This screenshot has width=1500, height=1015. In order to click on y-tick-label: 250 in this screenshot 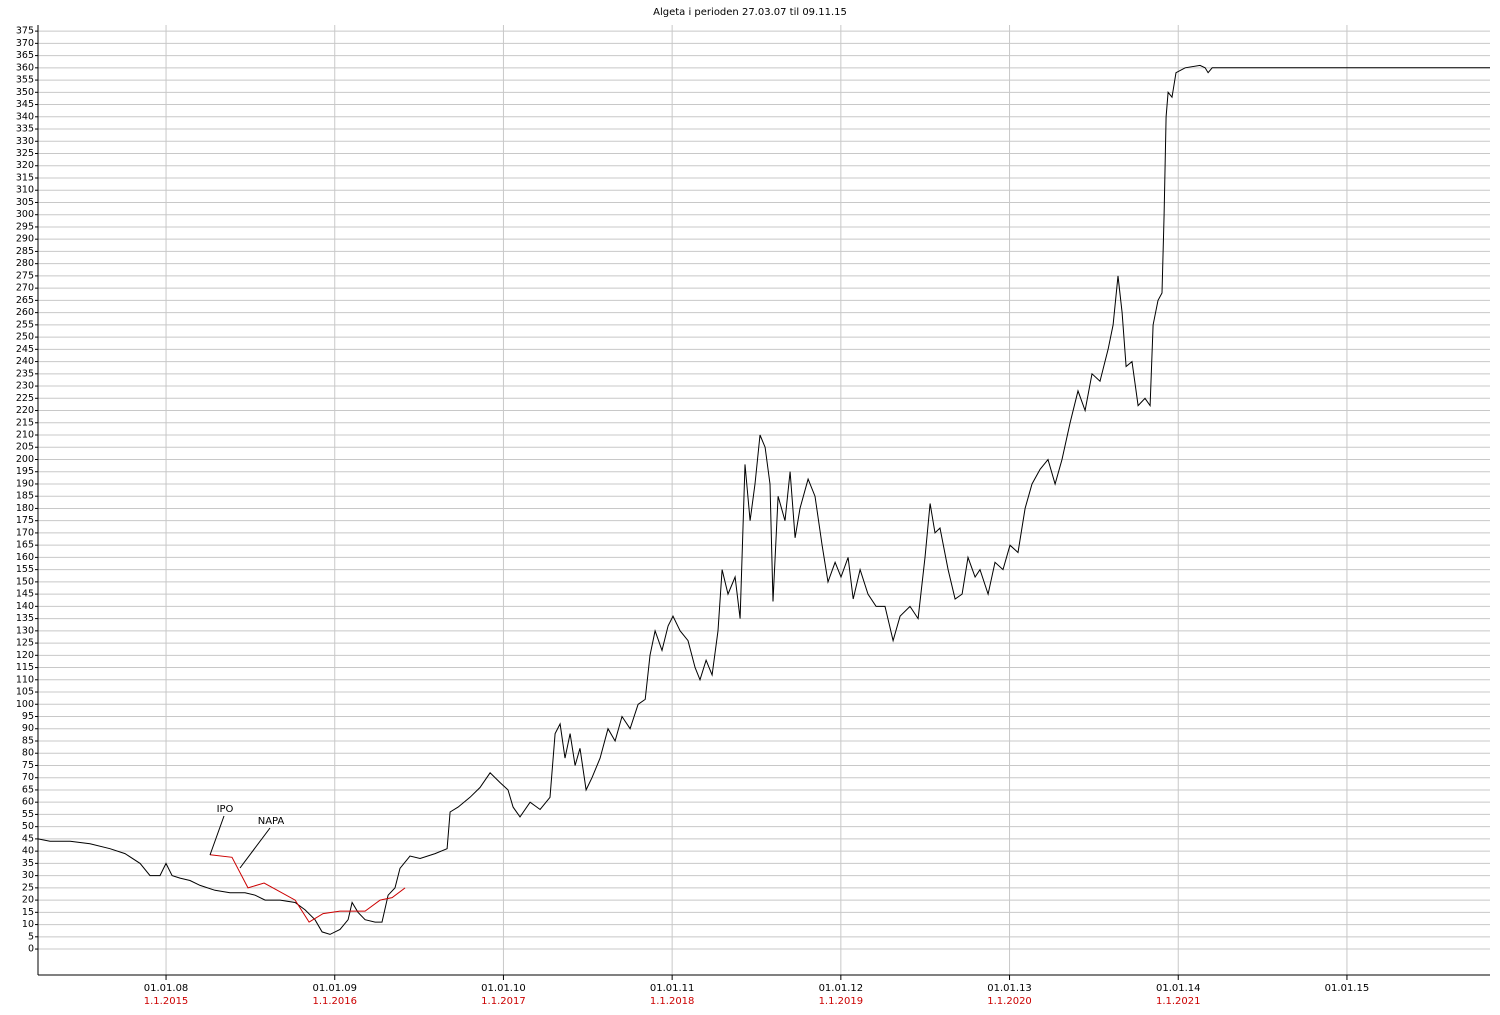, I will do `click(25, 337)`.